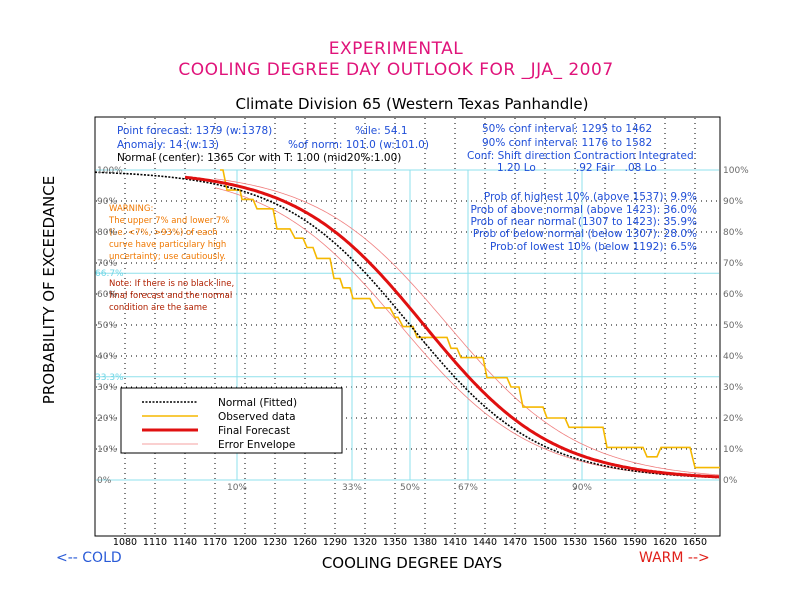 The height and width of the screenshot is (612, 792). Describe the element at coordinates (158, 308) in the screenshot. I see `note-line-2: condition are the same` at that location.